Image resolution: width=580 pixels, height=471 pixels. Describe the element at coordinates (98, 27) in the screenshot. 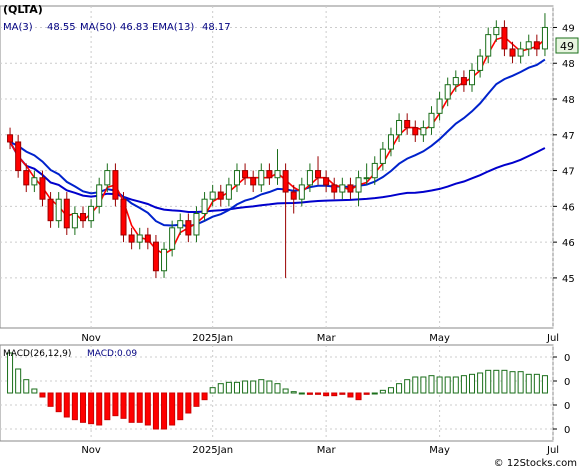

I see `legend-ma50-label: MA(50)` at that location.